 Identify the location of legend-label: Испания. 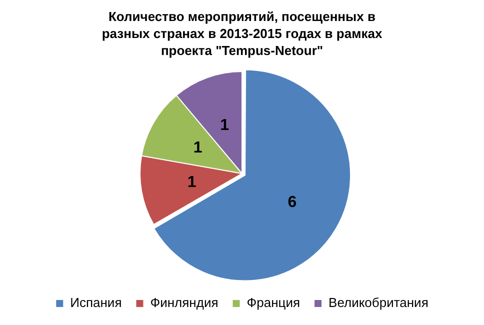
(96, 302).